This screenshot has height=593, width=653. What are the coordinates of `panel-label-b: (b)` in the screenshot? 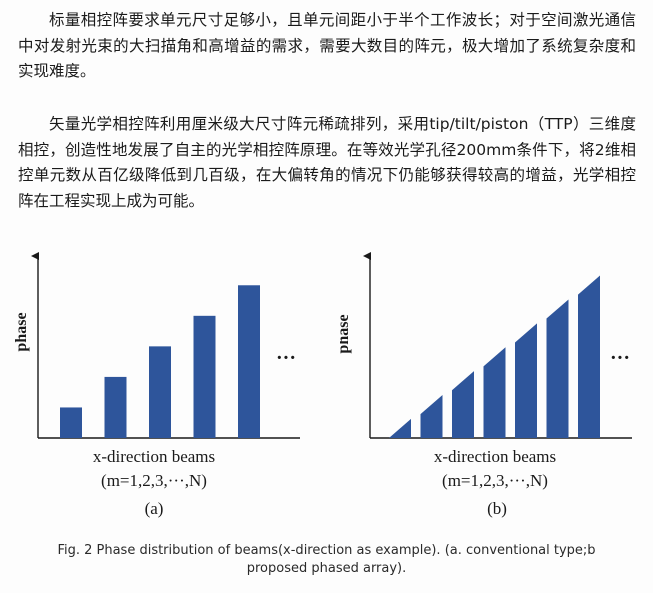 It's located at (497, 508).